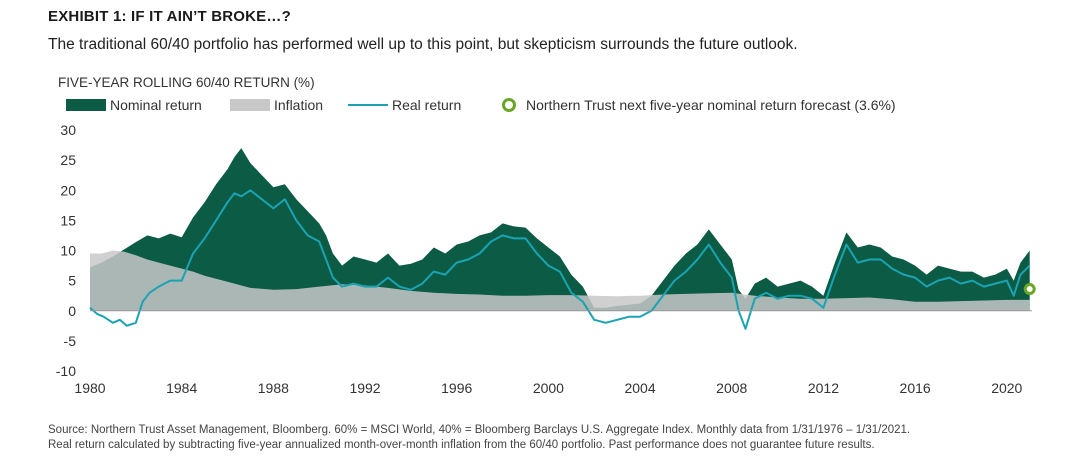 The width and height of the screenshot is (1080, 460). What do you see at coordinates (86, 105) in the screenshot?
I see `legend-swatch-nominal` at bounding box center [86, 105].